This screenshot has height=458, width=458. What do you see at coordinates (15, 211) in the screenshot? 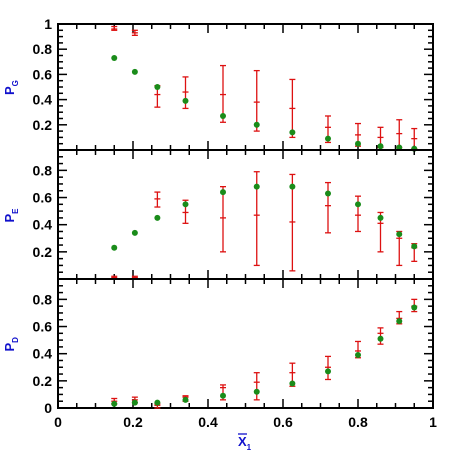
I see `y-axis-label-sub: E` at bounding box center [15, 211].